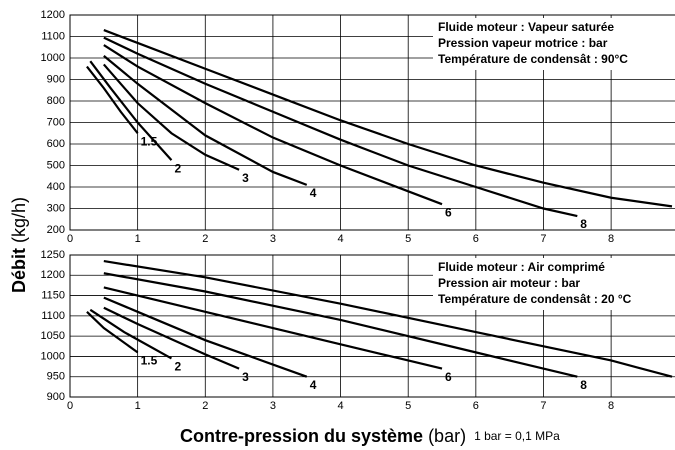 The image size is (675, 450). I want to click on y-tick-label: 1150, so click(53, 295).